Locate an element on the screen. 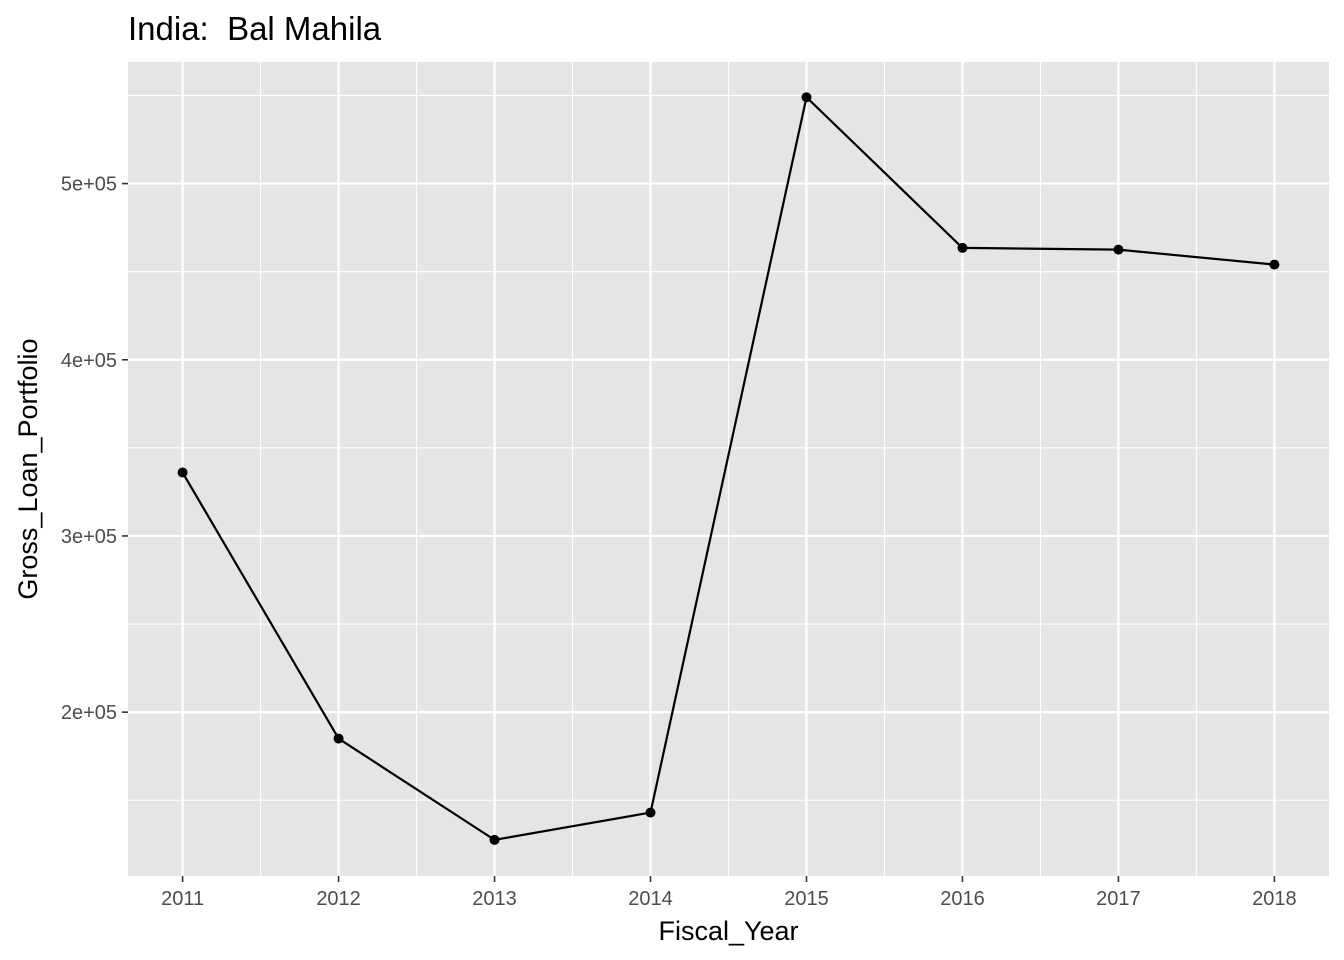 Image resolution: width=1344 pixels, height=960 pixels. data-point-2016 is located at coordinates (962, 247).